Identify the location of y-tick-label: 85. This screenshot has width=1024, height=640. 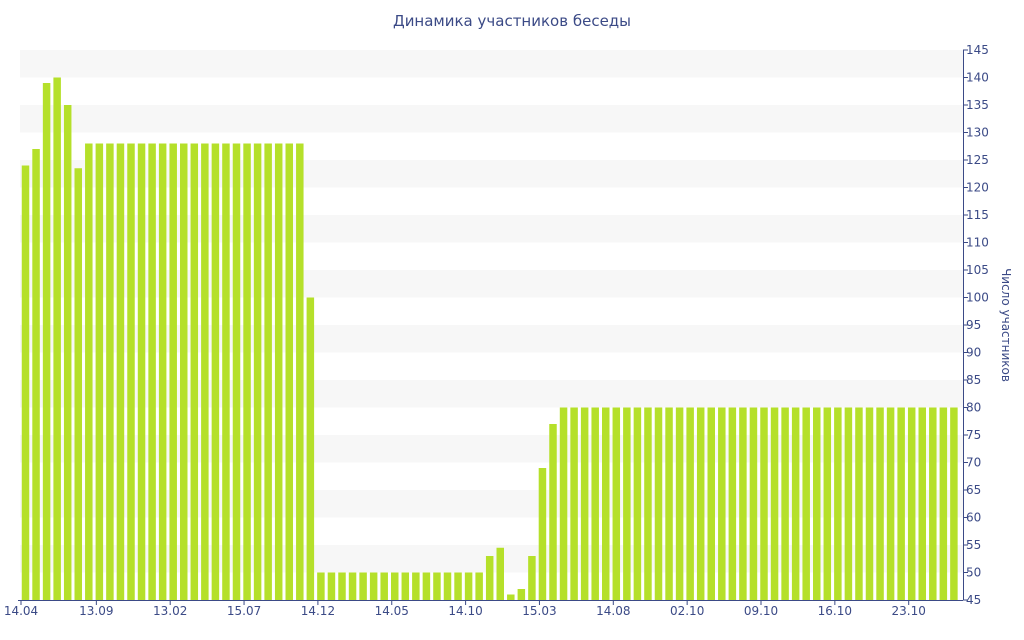
(973, 380).